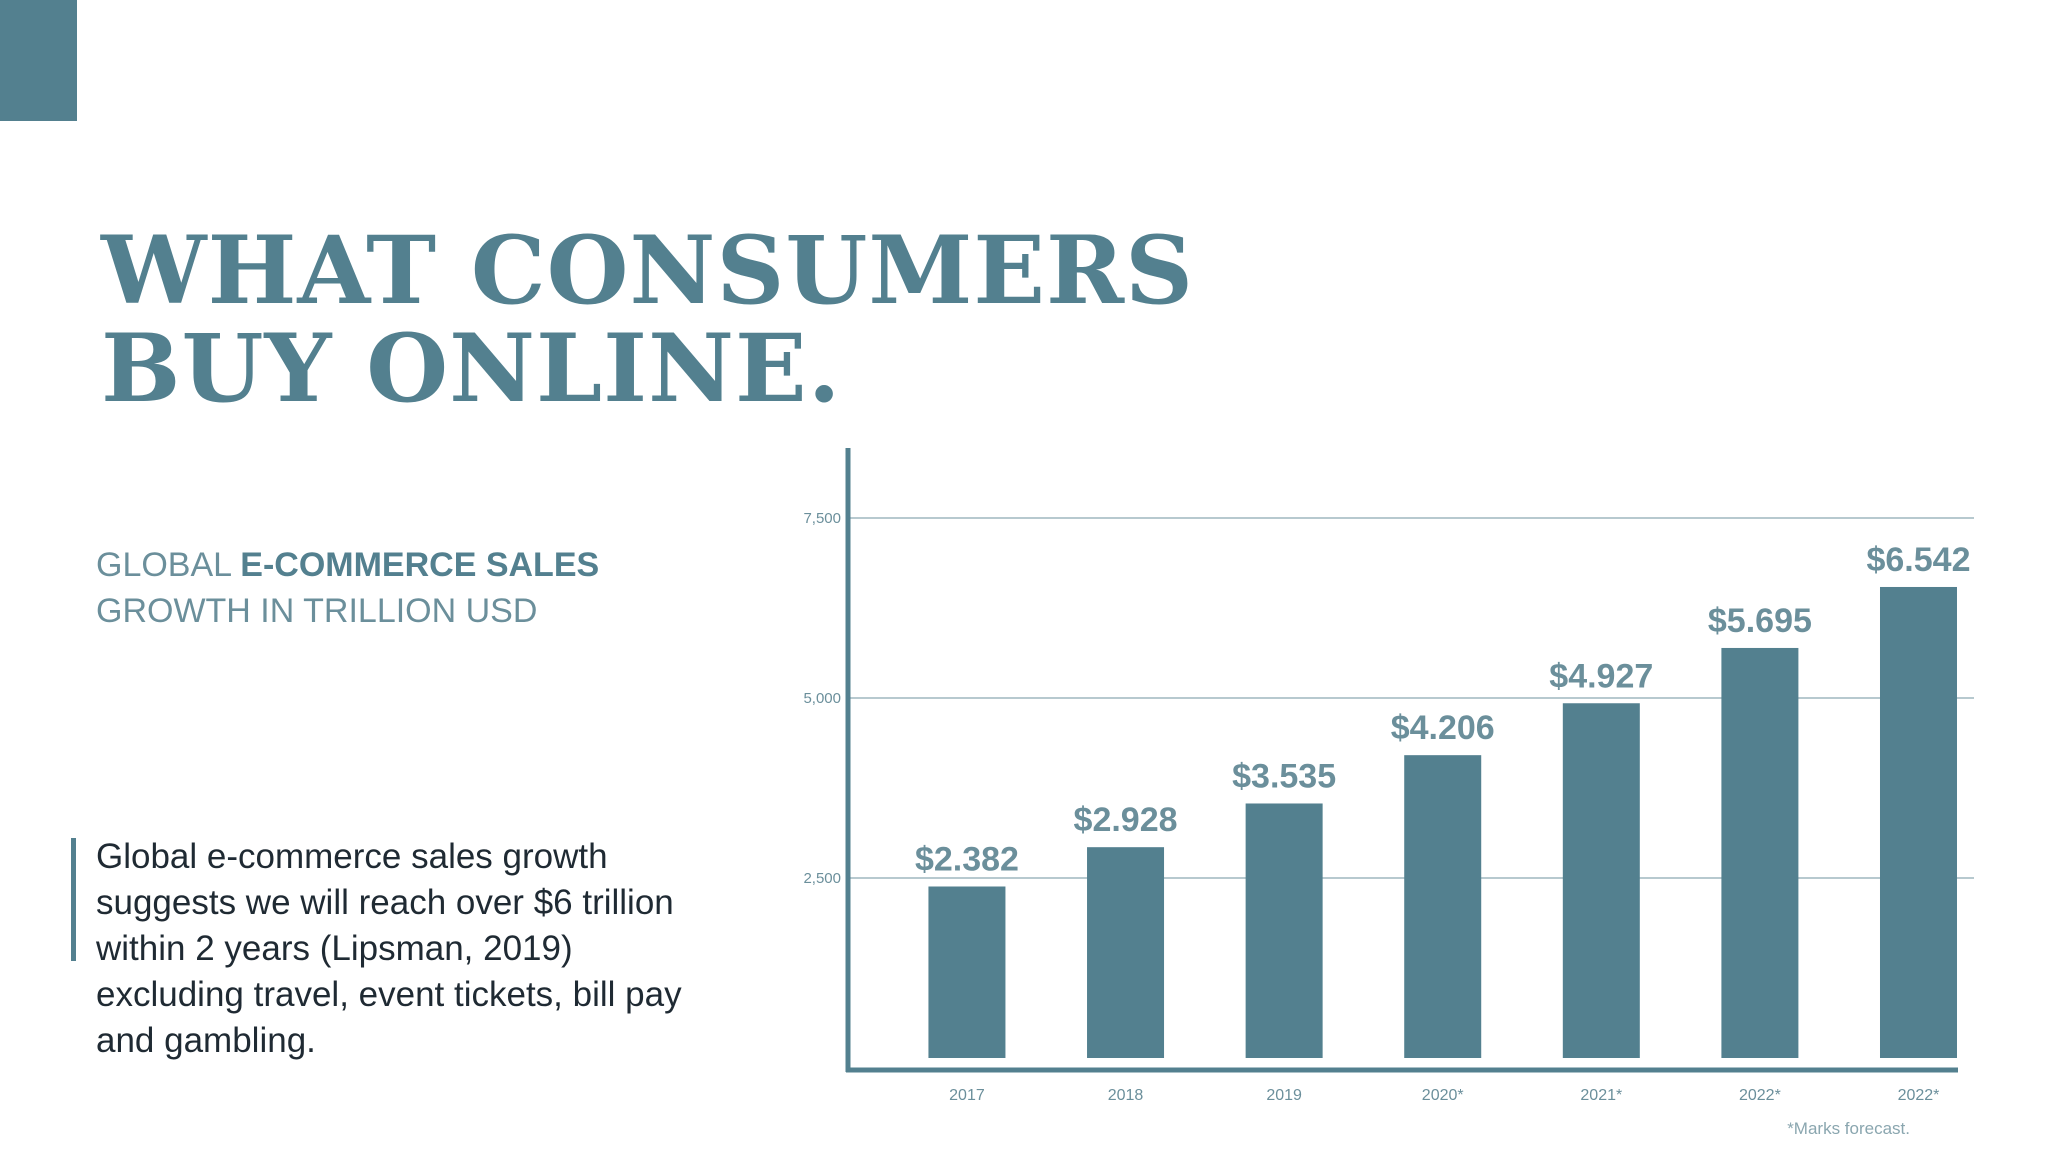 This screenshot has width=2048, height=1152. What do you see at coordinates (1918, 560) in the screenshot?
I see `data-label: $6.542` at bounding box center [1918, 560].